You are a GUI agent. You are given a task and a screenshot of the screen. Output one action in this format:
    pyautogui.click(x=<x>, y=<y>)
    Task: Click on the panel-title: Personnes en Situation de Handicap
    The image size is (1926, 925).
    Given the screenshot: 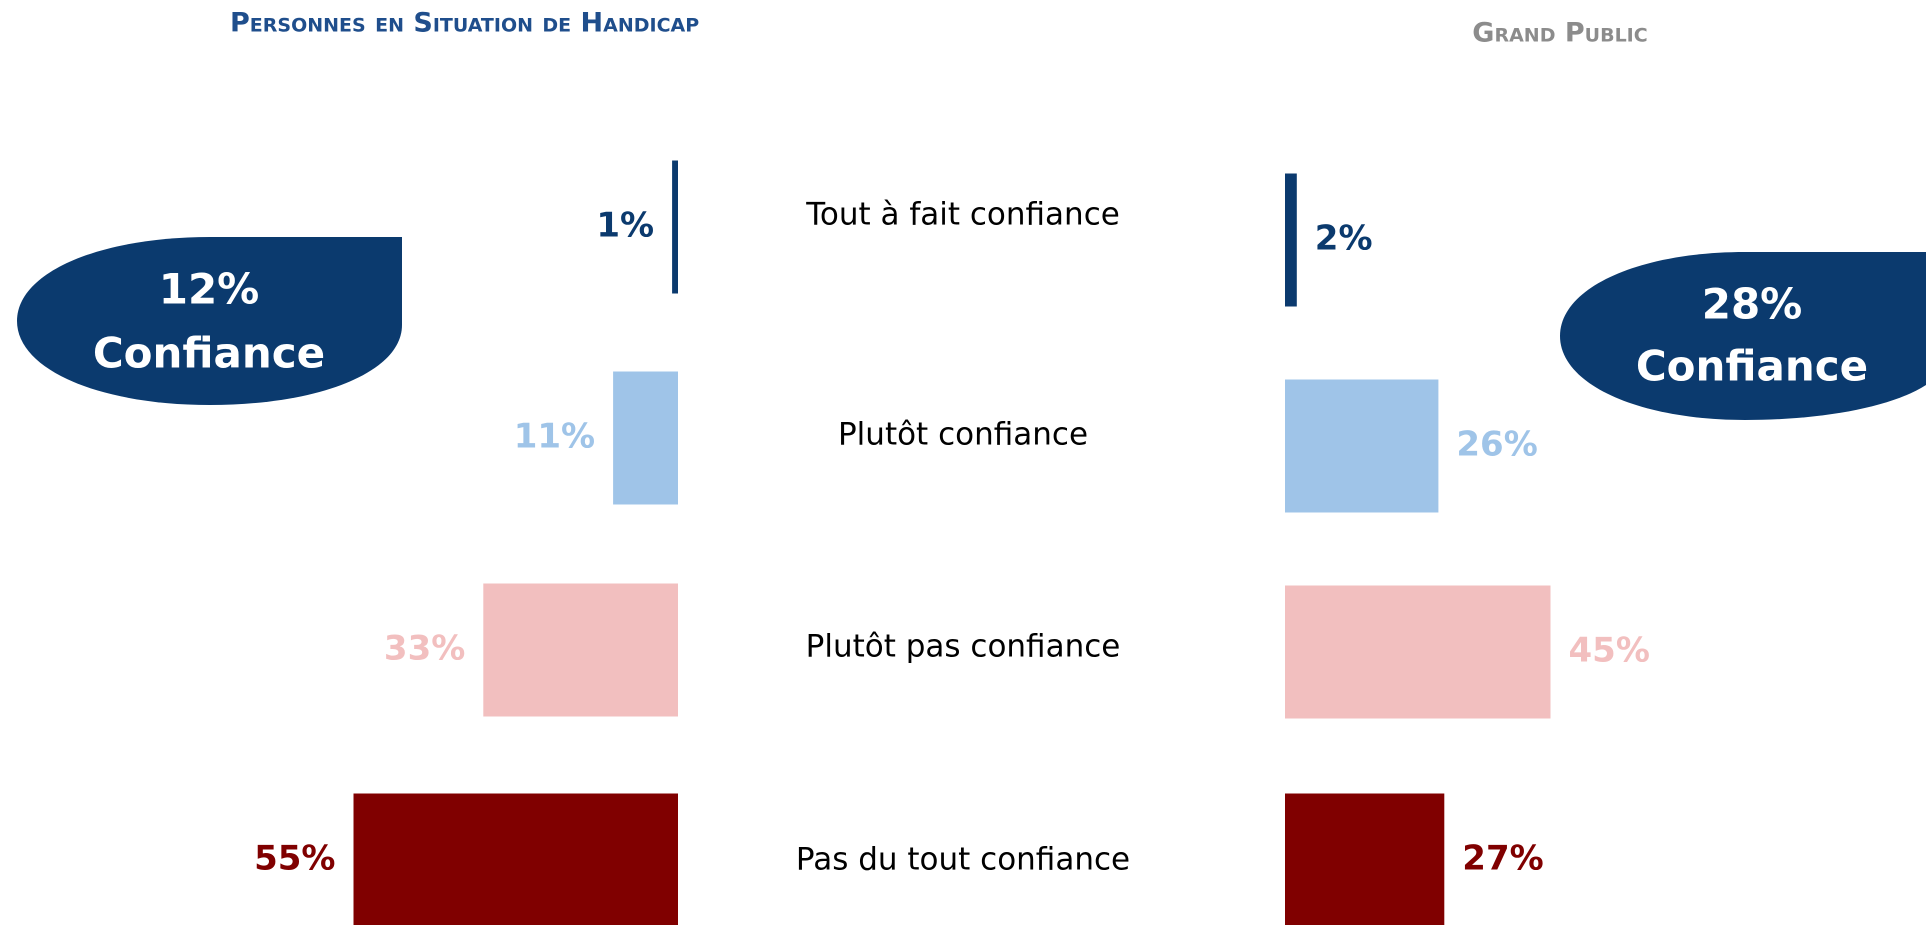 What is the action you would take?
    pyautogui.click(x=464, y=23)
    